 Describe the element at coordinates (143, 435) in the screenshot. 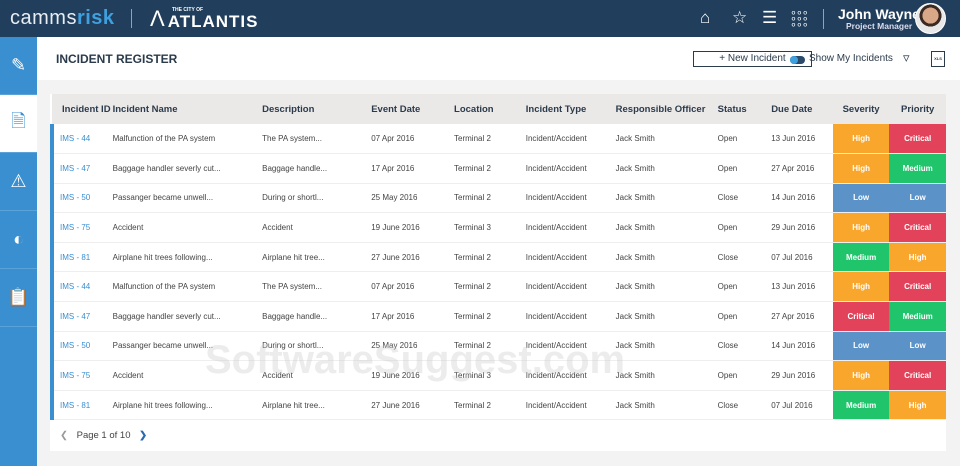

I see `next-page-icon: ❯` at that location.